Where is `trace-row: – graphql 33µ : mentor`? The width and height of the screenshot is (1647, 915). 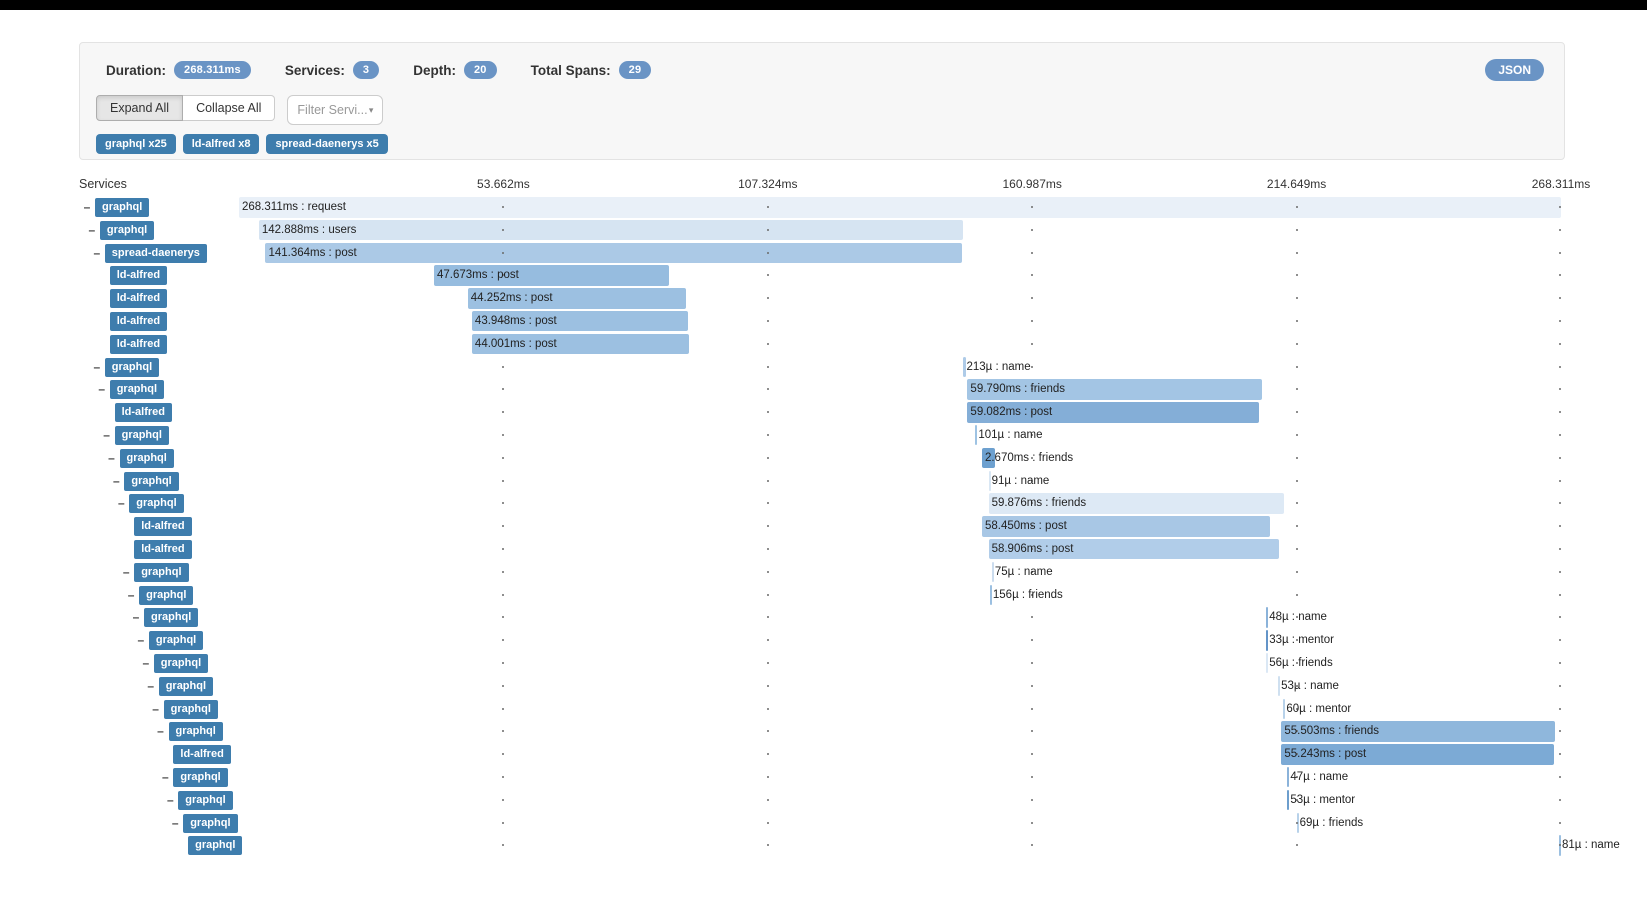 trace-row: – graphql 33µ : mentor is located at coordinates (823, 640).